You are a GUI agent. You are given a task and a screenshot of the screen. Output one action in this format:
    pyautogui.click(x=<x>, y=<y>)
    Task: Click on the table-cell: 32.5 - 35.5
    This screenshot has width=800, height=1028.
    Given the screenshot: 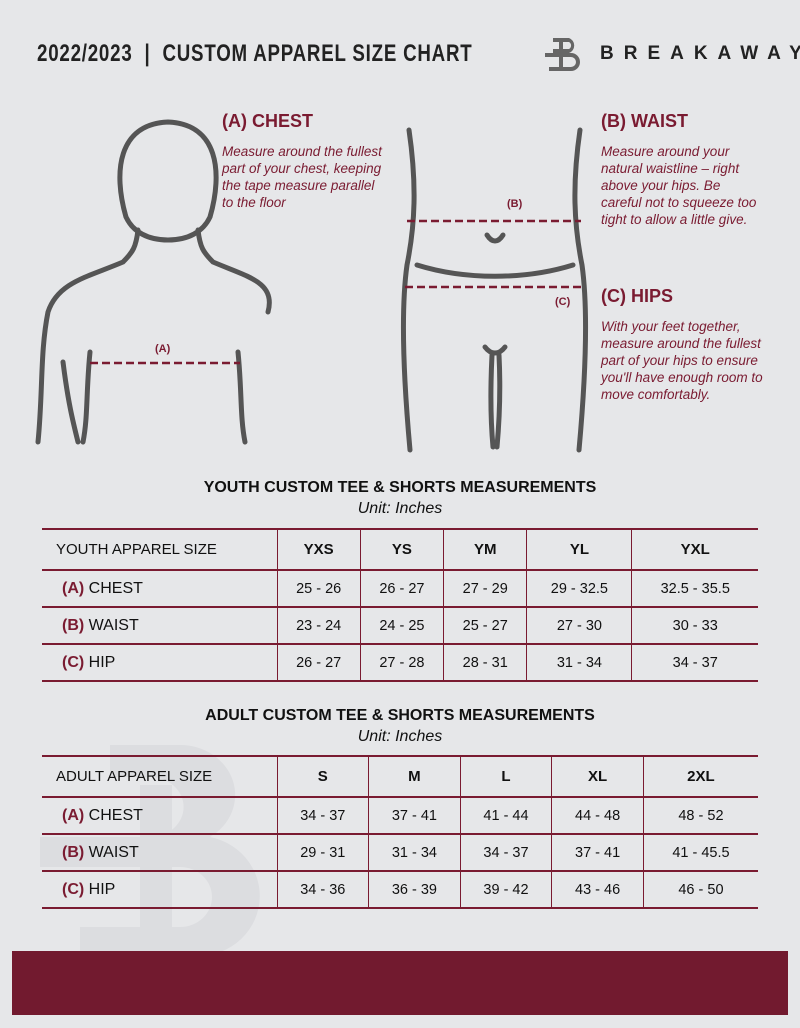 What is the action you would take?
    pyautogui.click(x=694, y=588)
    